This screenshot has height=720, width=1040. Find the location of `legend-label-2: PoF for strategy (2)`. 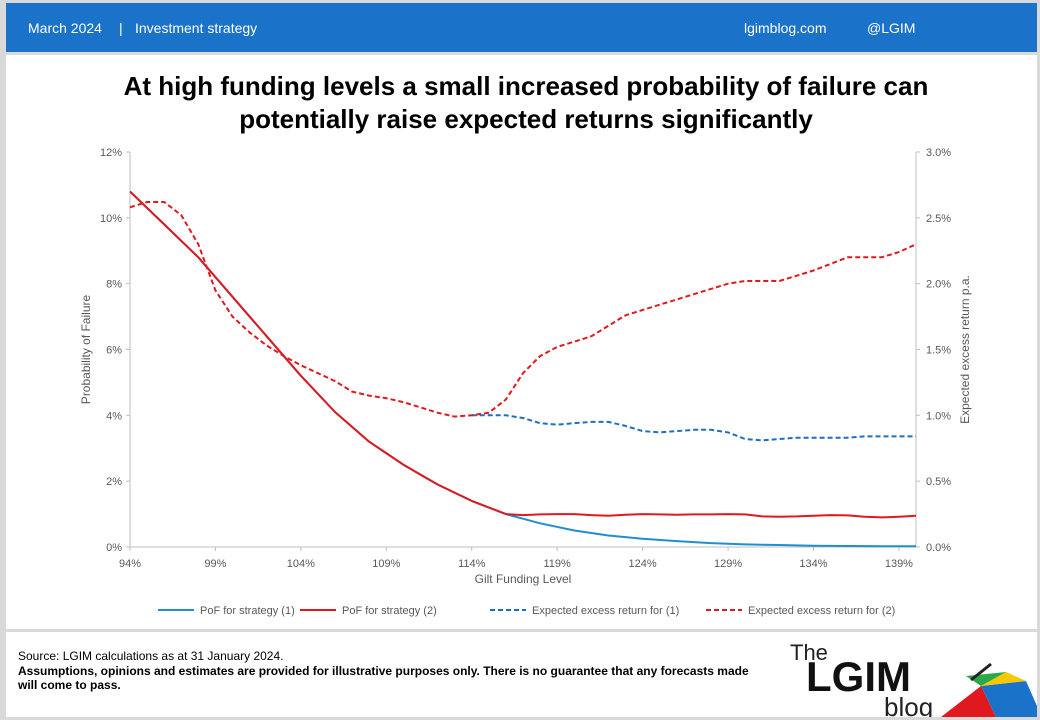

legend-label-2: PoF for strategy (2) is located at coordinates (389, 611).